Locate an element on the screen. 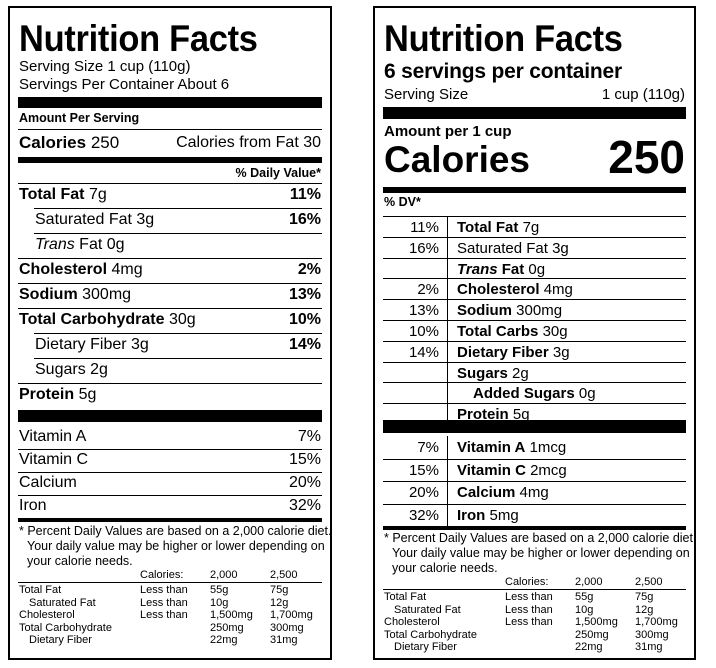  vitamin-row: Calcium 4mg is located at coordinates (503, 492).